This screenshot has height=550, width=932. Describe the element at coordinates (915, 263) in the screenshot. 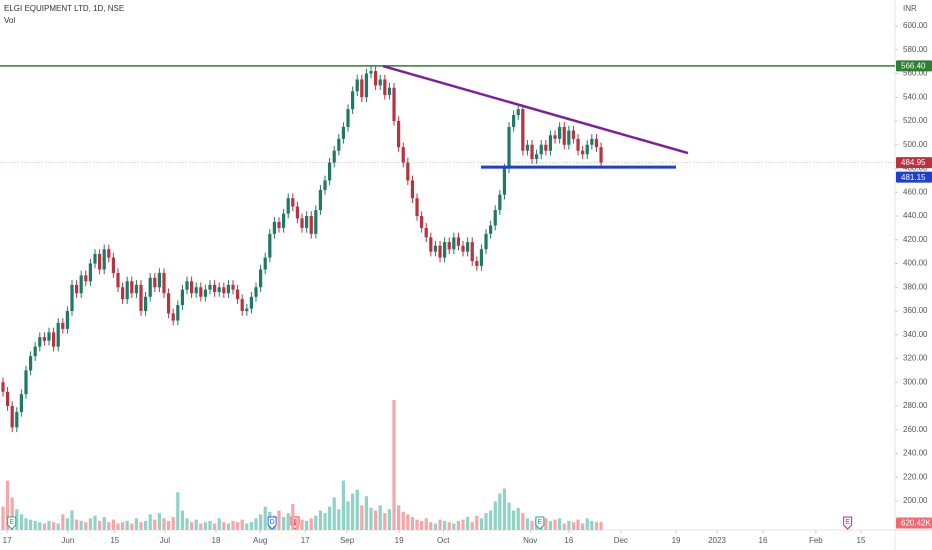

I see `y-tick-label: 400.00` at that location.